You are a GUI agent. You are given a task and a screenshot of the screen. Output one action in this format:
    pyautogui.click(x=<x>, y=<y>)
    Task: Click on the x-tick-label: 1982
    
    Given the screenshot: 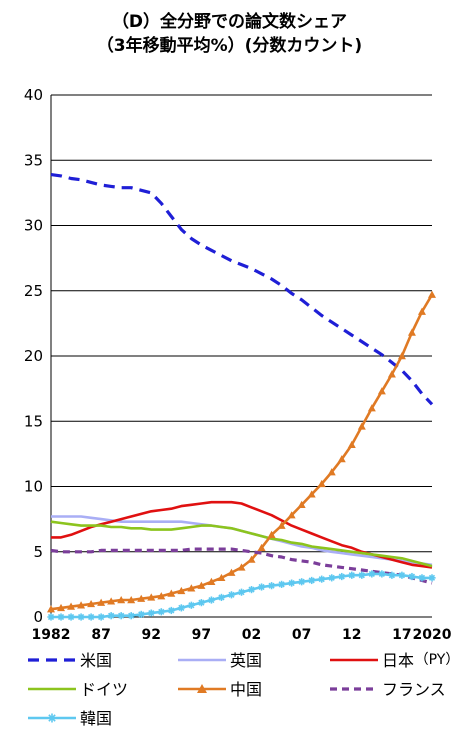 What is the action you would take?
    pyautogui.click(x=51, y=635)
    